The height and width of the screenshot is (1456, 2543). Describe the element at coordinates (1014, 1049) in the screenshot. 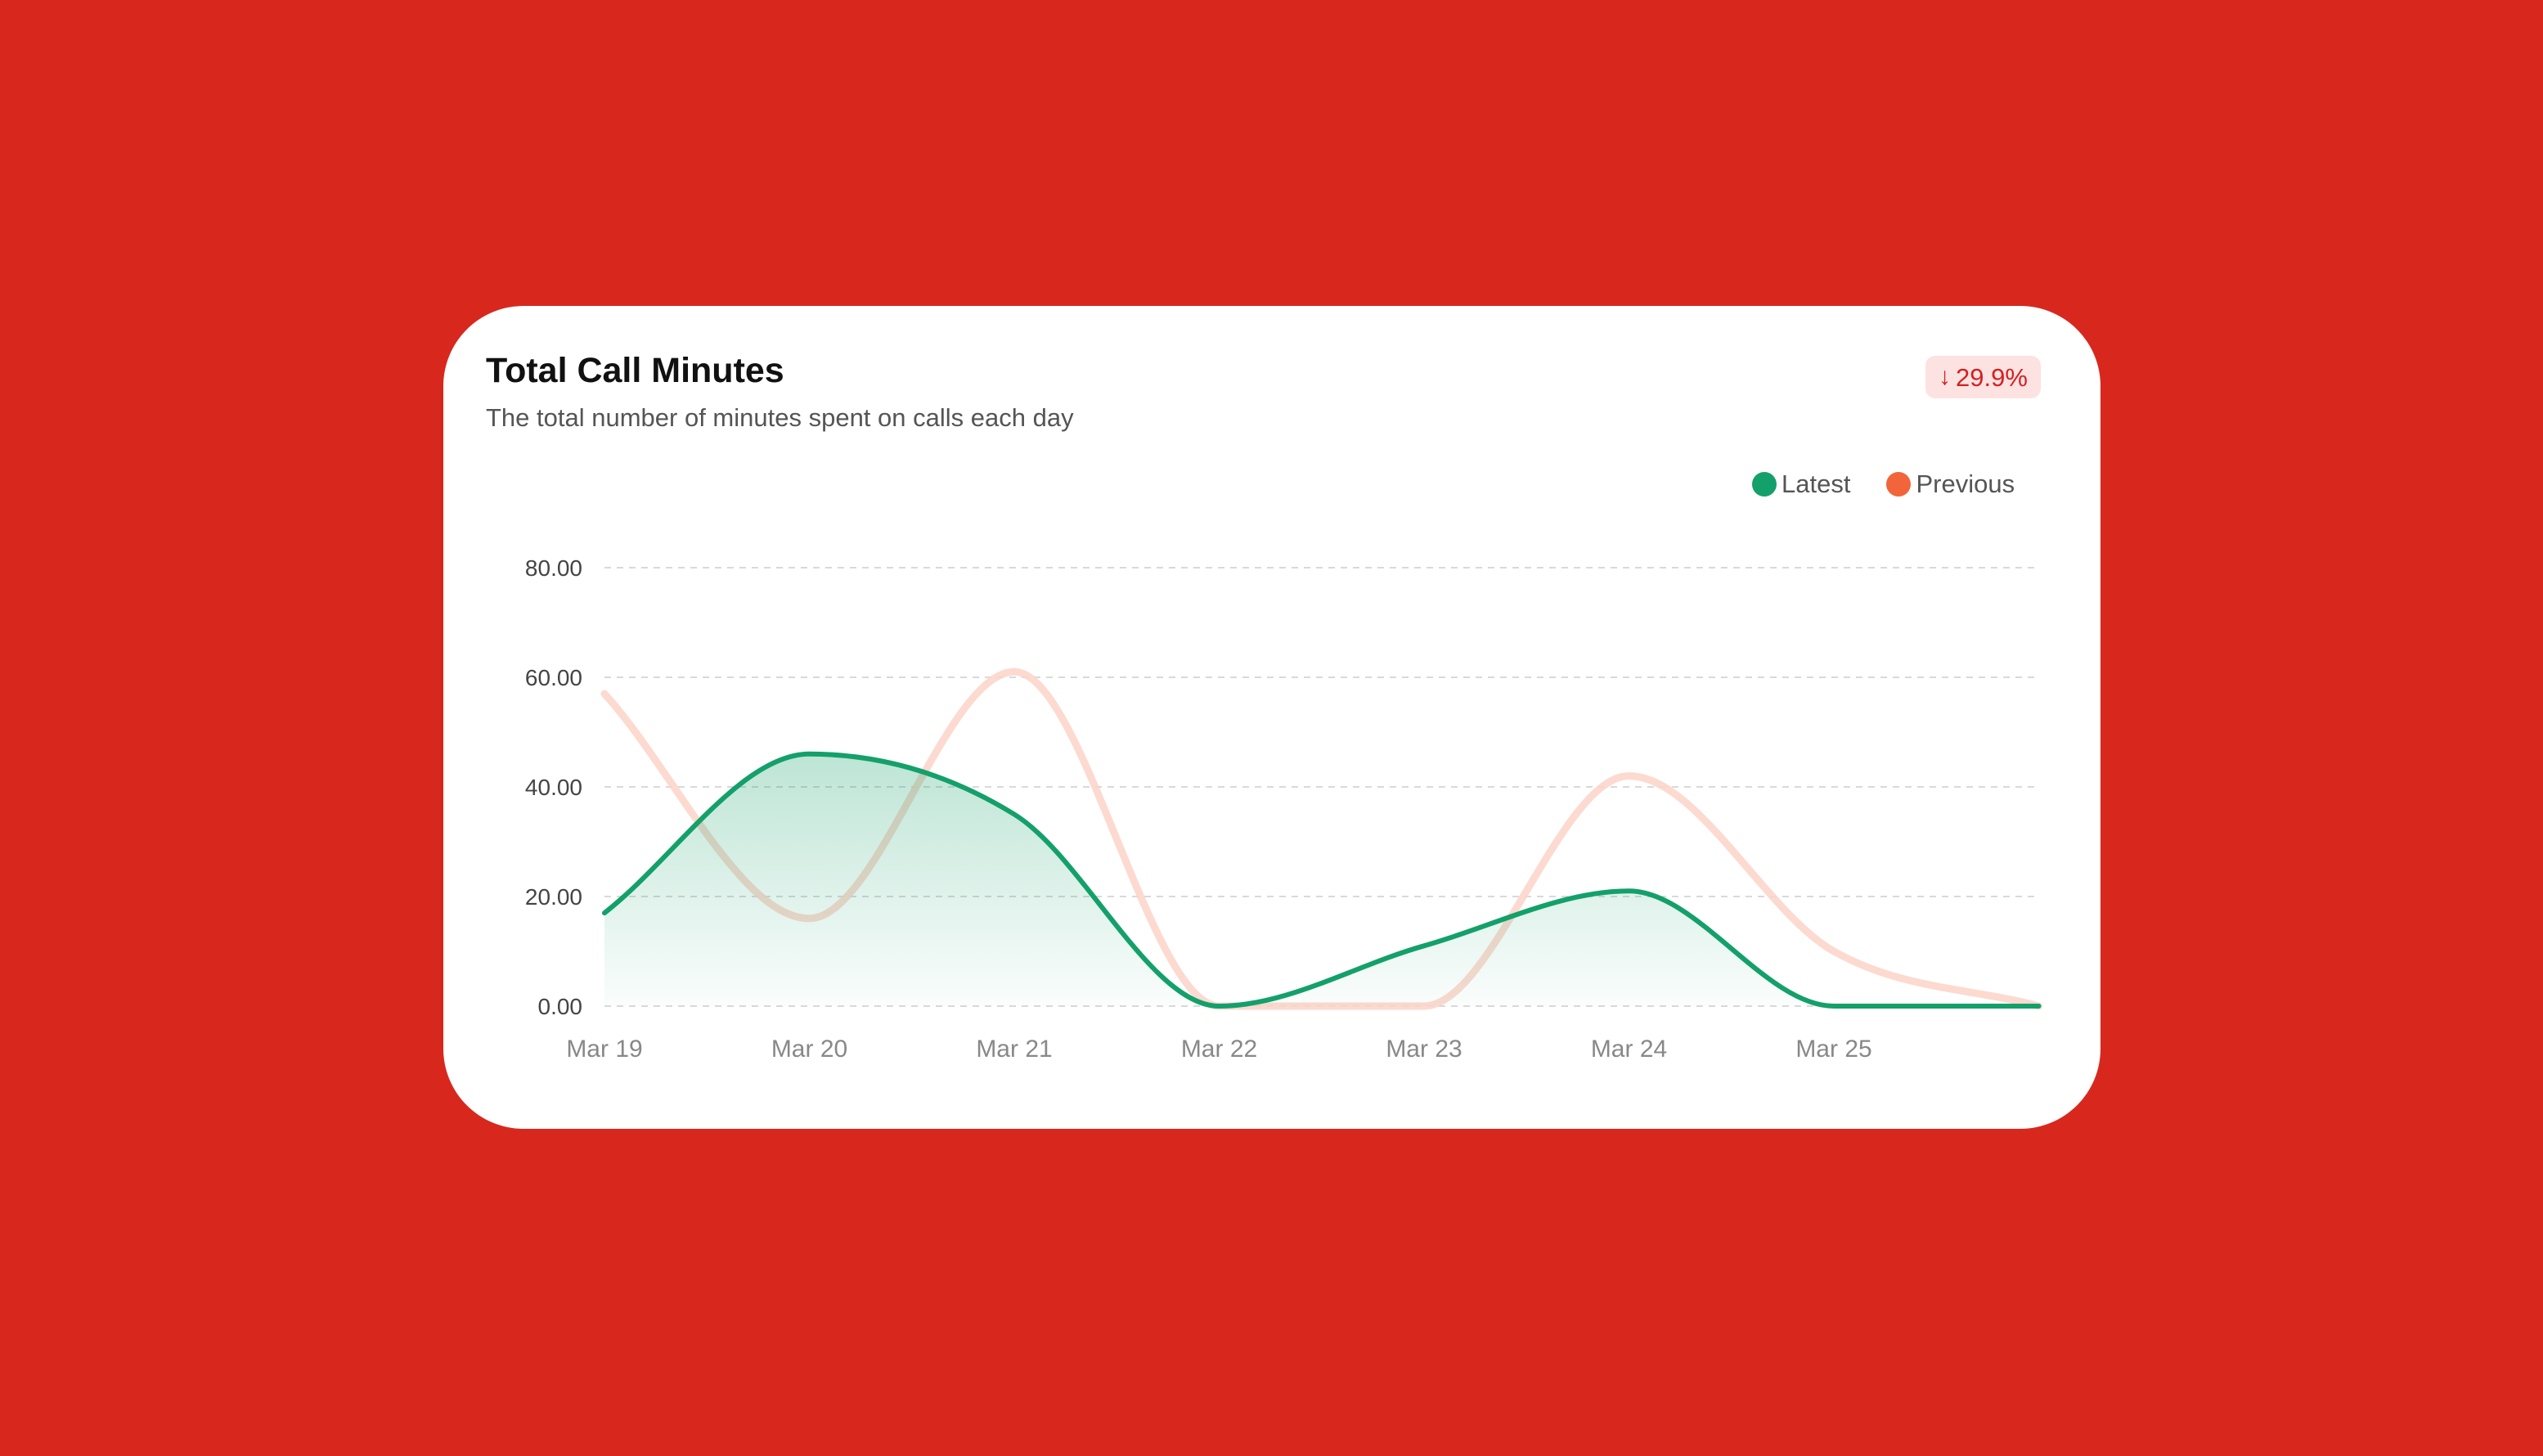

I see `x-tick-label: Mar 21` at that location.